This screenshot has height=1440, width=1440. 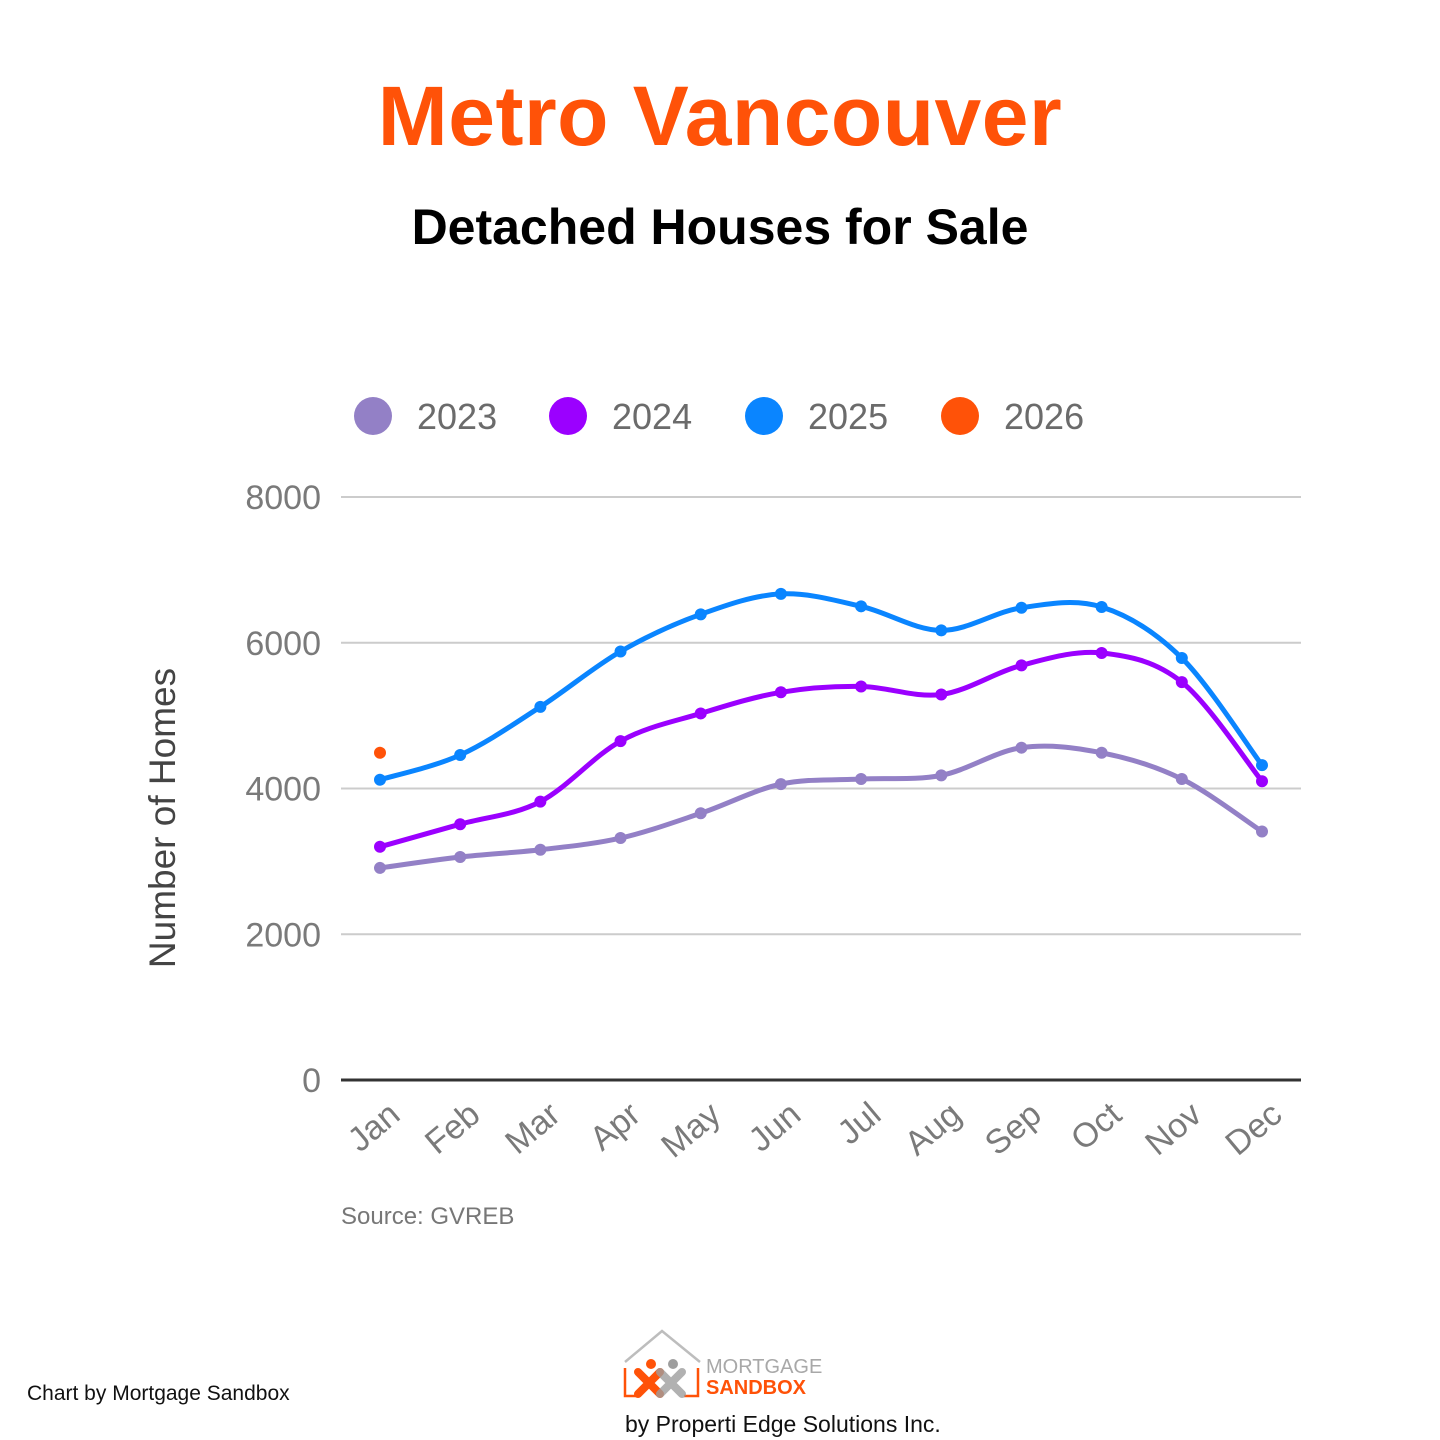 What do you see at coordinates (652, 416) in the screenshot?
I see `legend-label-2024: 2024` at bounding box center [652, 416].